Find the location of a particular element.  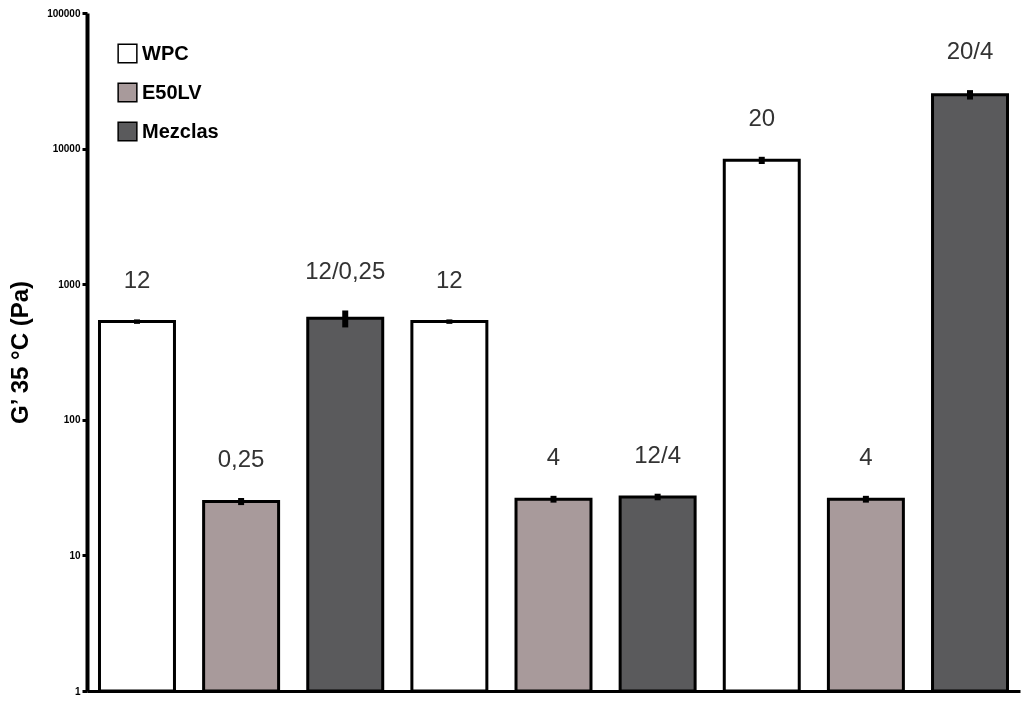

y-tick-label: 1 is located at coordinates (77, 691).